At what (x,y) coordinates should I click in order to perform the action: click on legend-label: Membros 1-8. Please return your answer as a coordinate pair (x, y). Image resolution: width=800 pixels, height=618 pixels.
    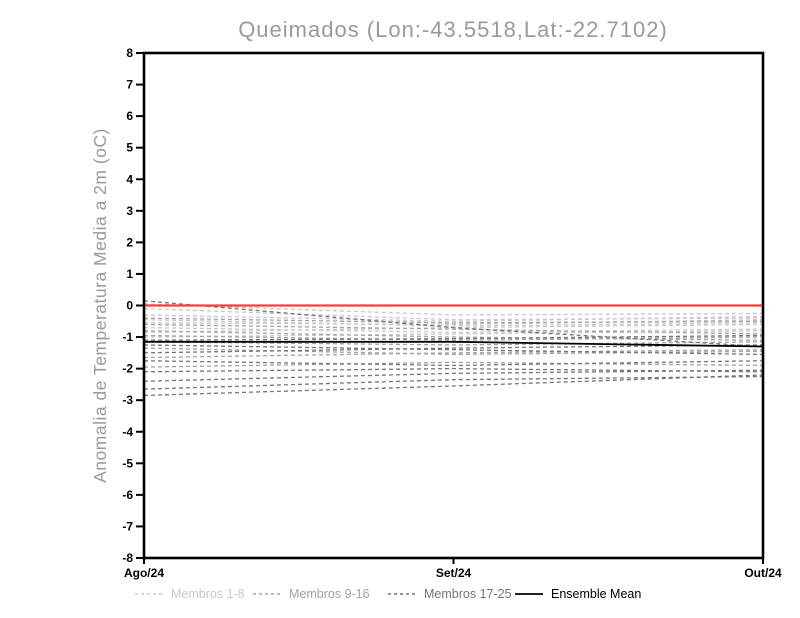
    Looking at the image, I should click on (208, 594).